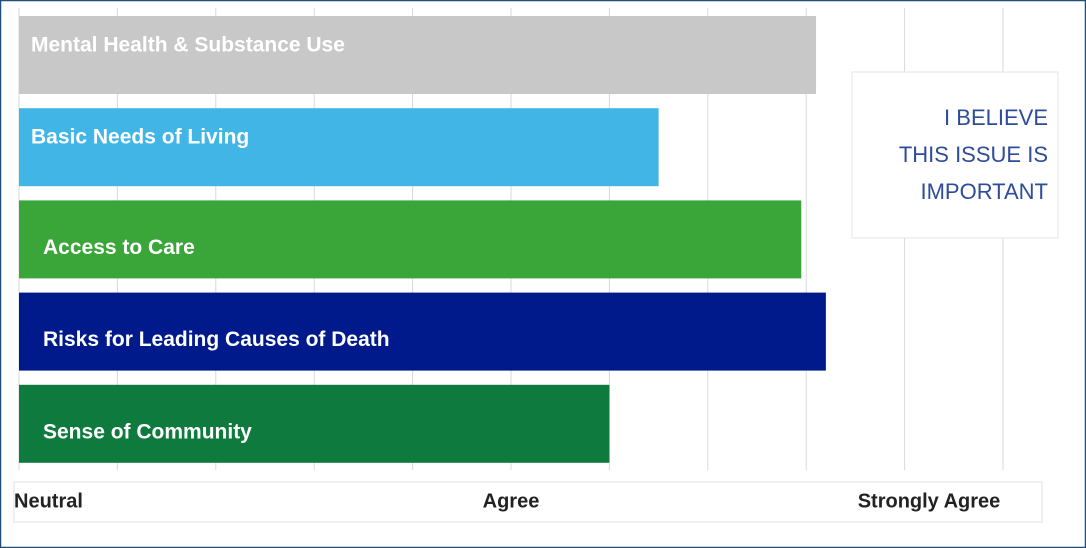 The height and width of the screenshot is (548, 1086). I want to click on x-tick-label: Agree, so click(511, 501).